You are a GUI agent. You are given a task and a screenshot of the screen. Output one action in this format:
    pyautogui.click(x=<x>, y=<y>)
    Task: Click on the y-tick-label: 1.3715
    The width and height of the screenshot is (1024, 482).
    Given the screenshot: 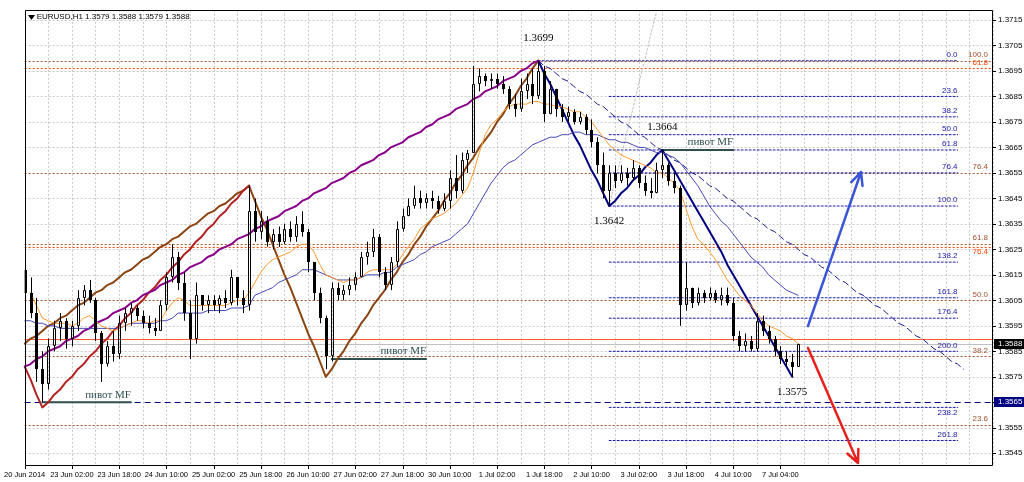 What is the action you would take?
    pyautogui.click(x=1011, y=20)
    